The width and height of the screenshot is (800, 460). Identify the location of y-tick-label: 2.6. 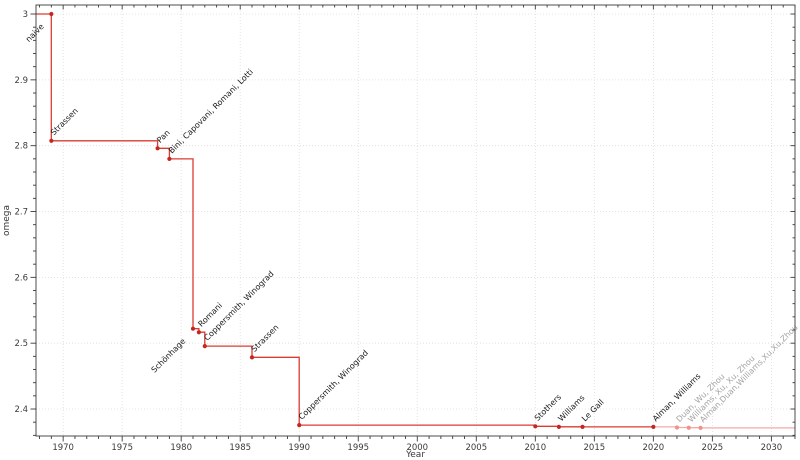
(21, 278).